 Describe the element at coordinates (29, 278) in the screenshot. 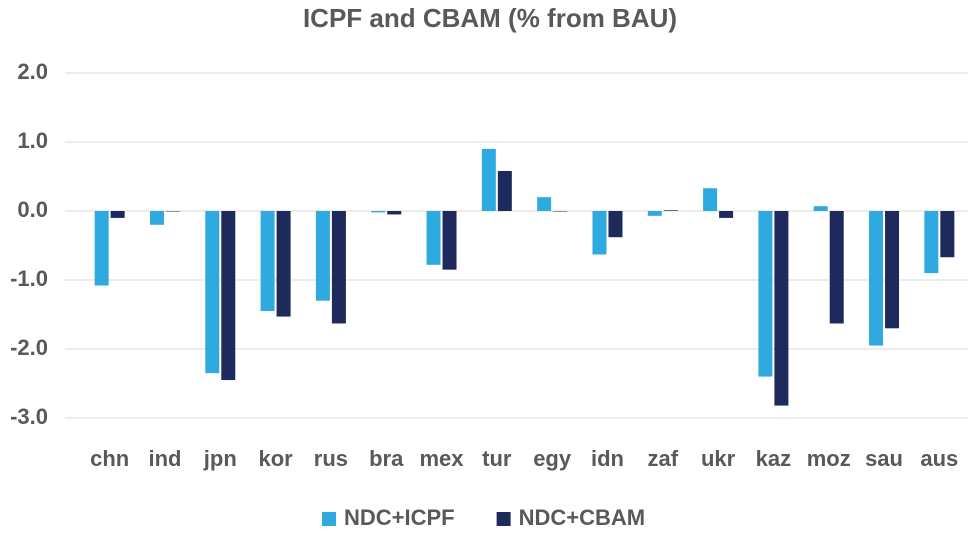

I see `y-tick-label: -1.0` at that location.